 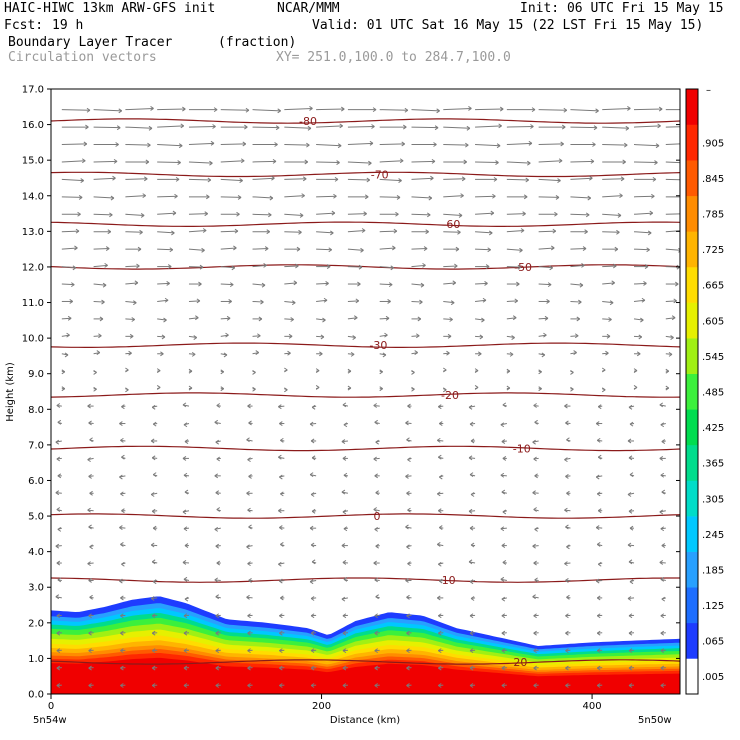 What do you see at coordinates (713, 143) in the screenshot?
I see `colorbar-label: .905` at bounding box center [713, 143].